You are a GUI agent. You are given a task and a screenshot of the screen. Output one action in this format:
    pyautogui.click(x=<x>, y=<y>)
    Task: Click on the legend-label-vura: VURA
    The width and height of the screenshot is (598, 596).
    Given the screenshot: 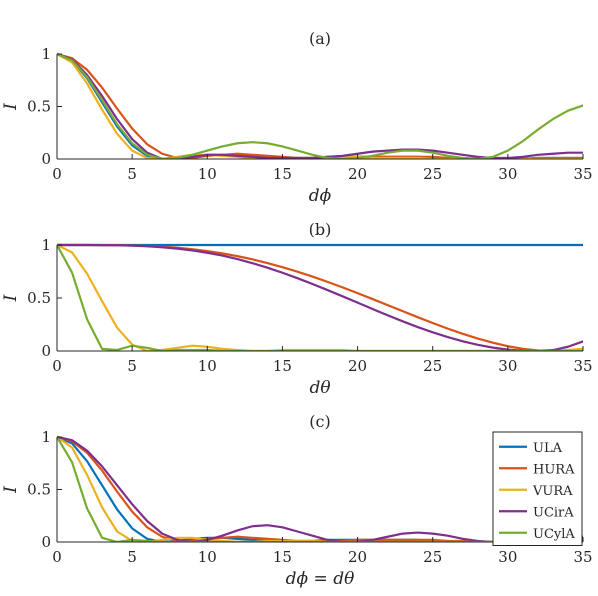 What is the action you would take?
    pyautogui.click(x=552, y=491)
    